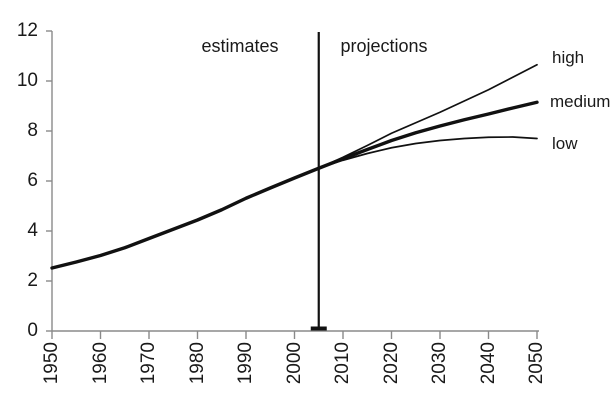 The width and height of the screenshot is (615, 410). Describe the element at coordinates (294, 363) in the screenshot. I see `x-axis-tick-label: 2000` at that location.